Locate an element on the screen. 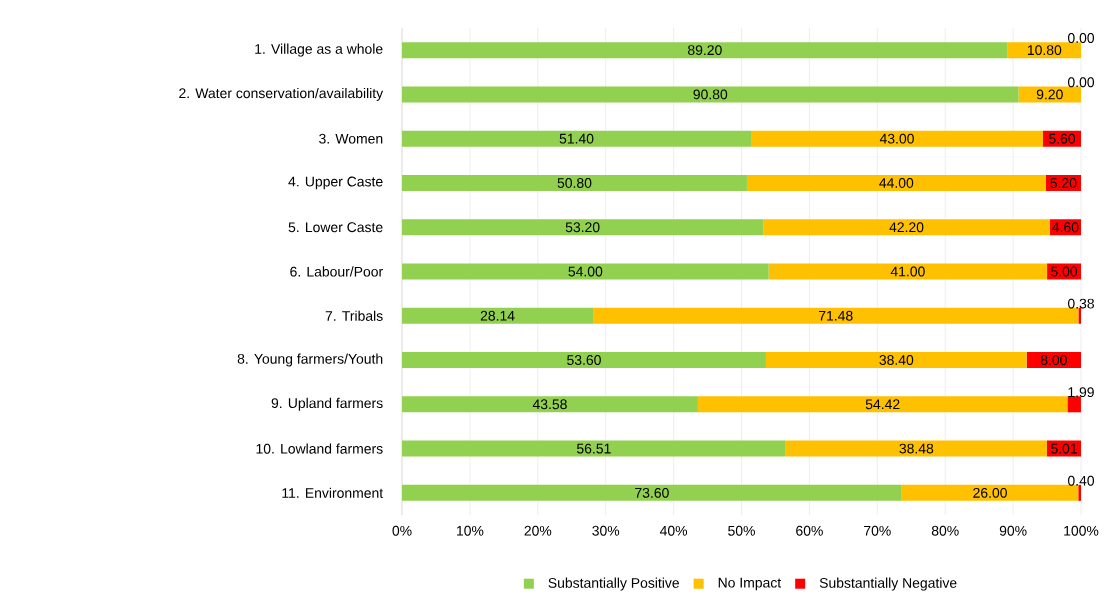  data-label: 51.40 is located at coordinates (576, 138).